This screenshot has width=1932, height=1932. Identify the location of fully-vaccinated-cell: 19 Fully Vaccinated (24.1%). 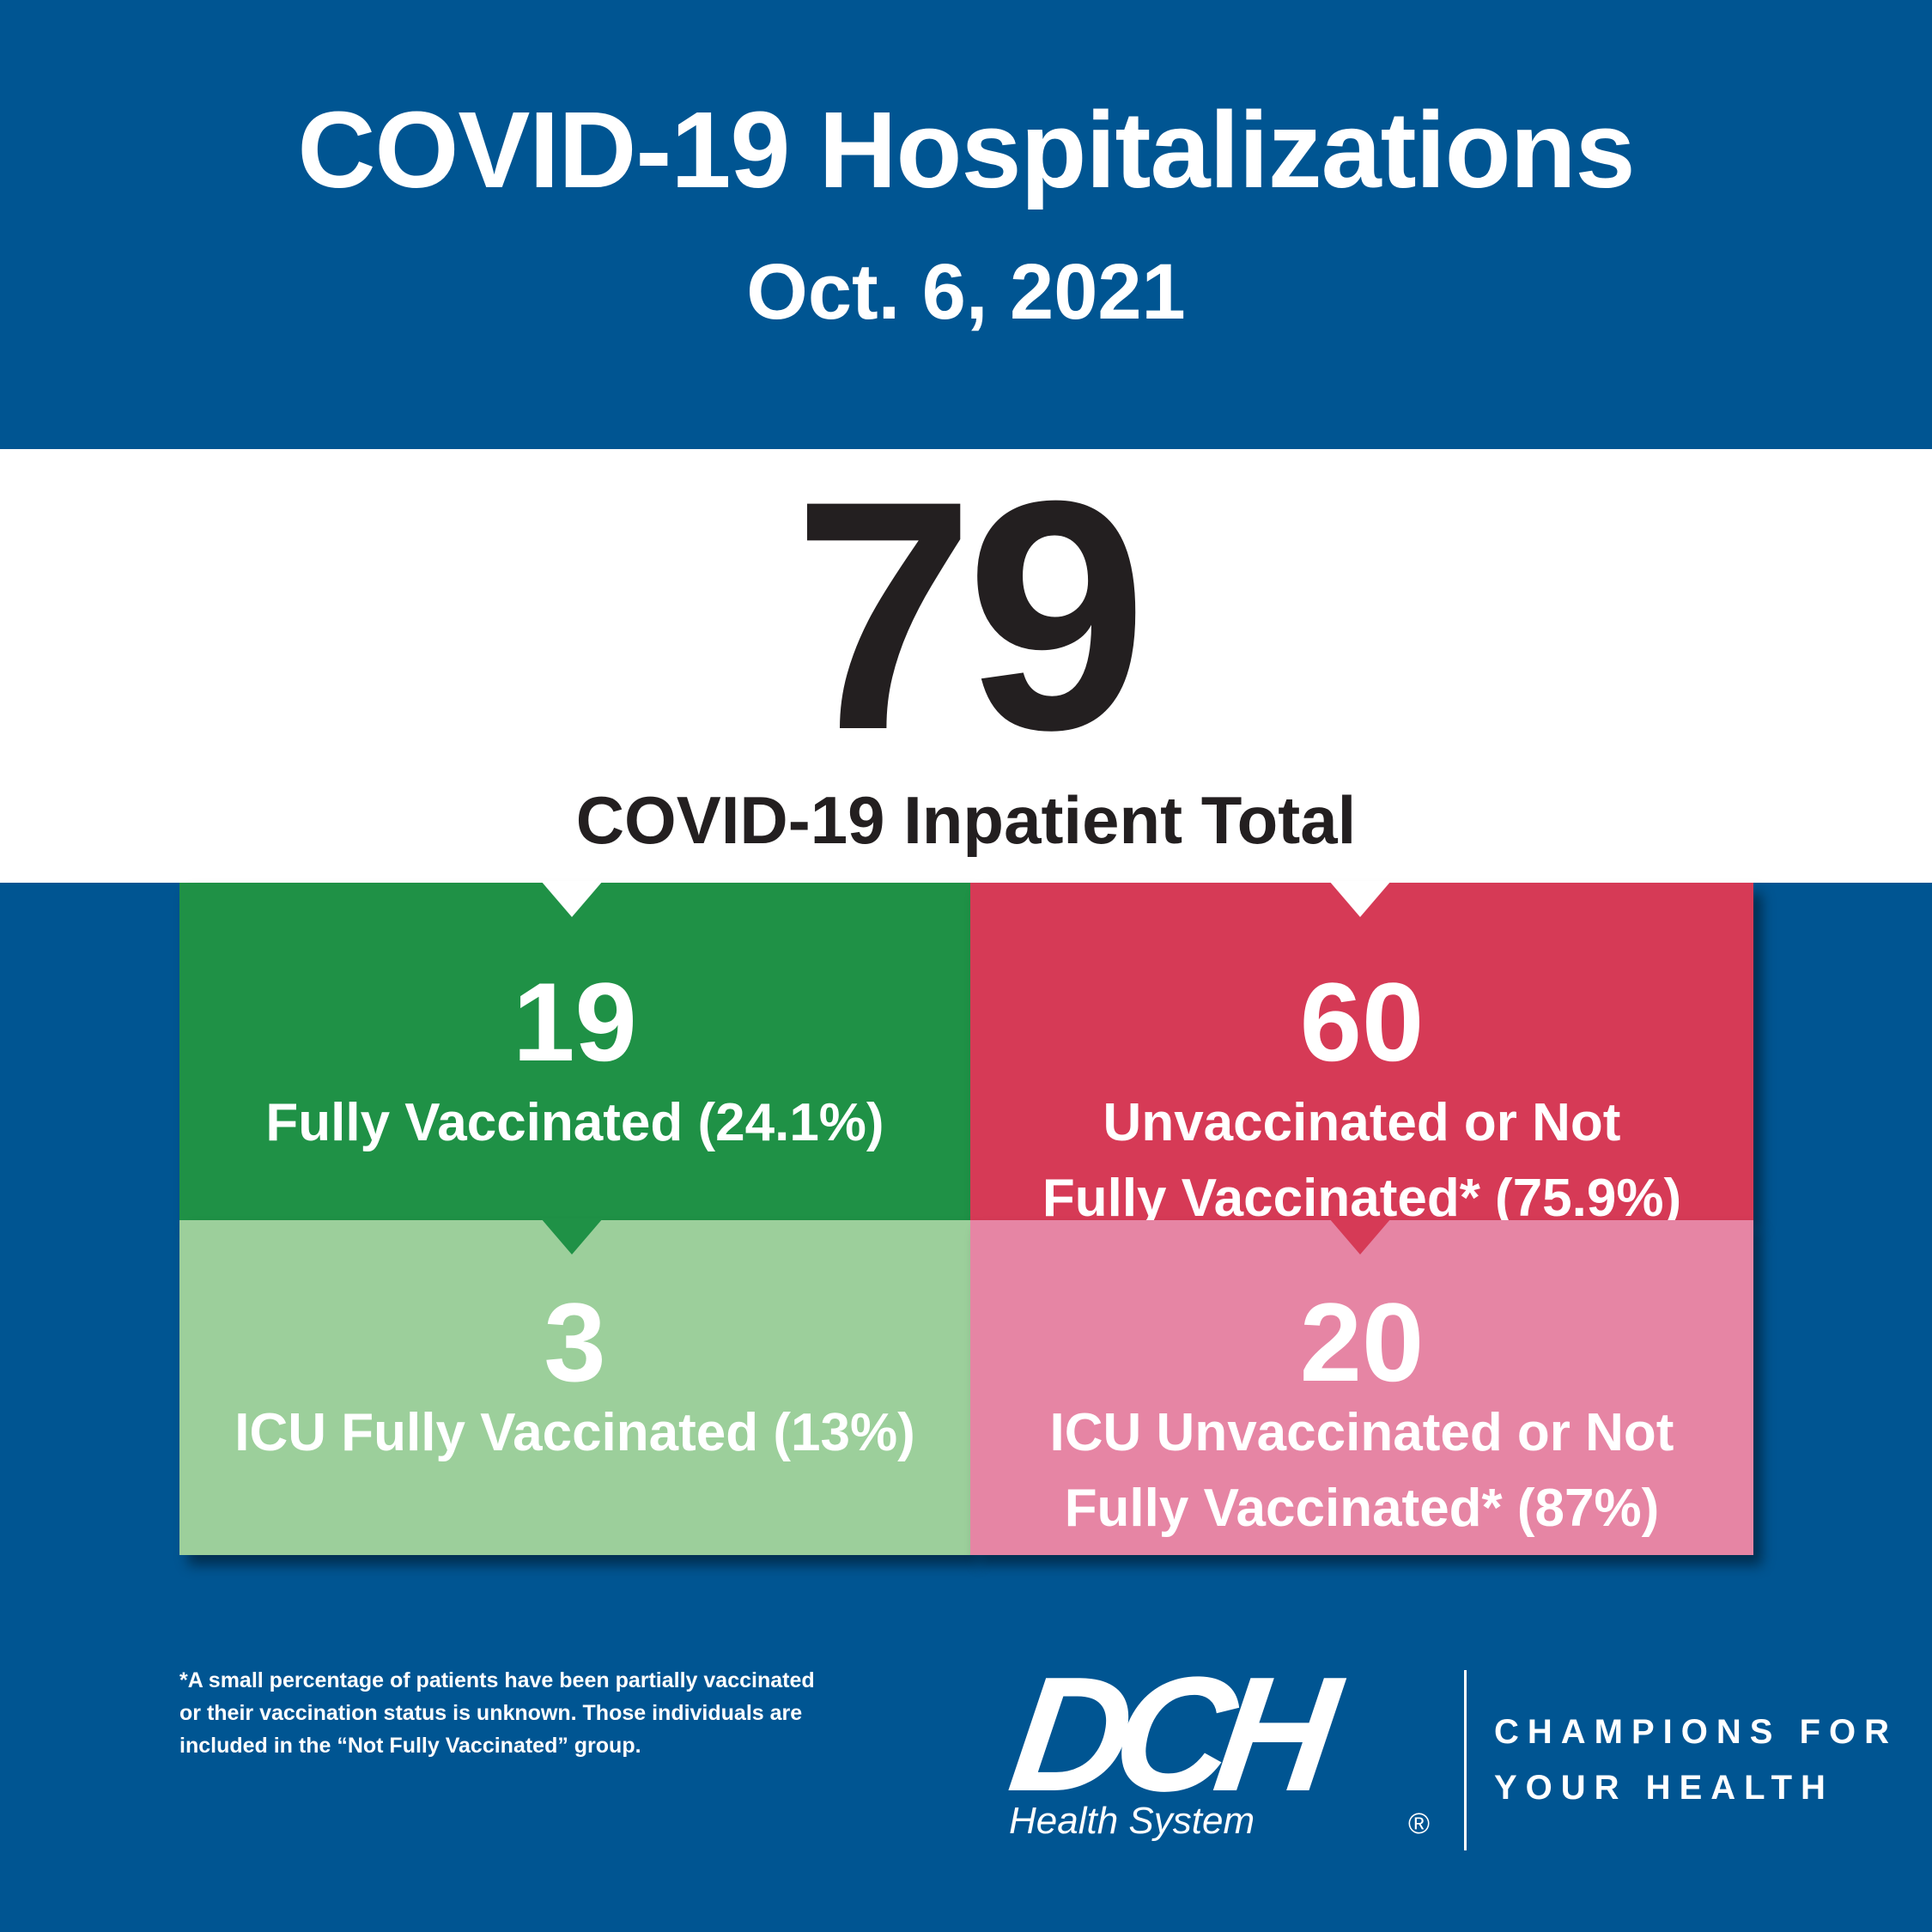
(574, 1052).